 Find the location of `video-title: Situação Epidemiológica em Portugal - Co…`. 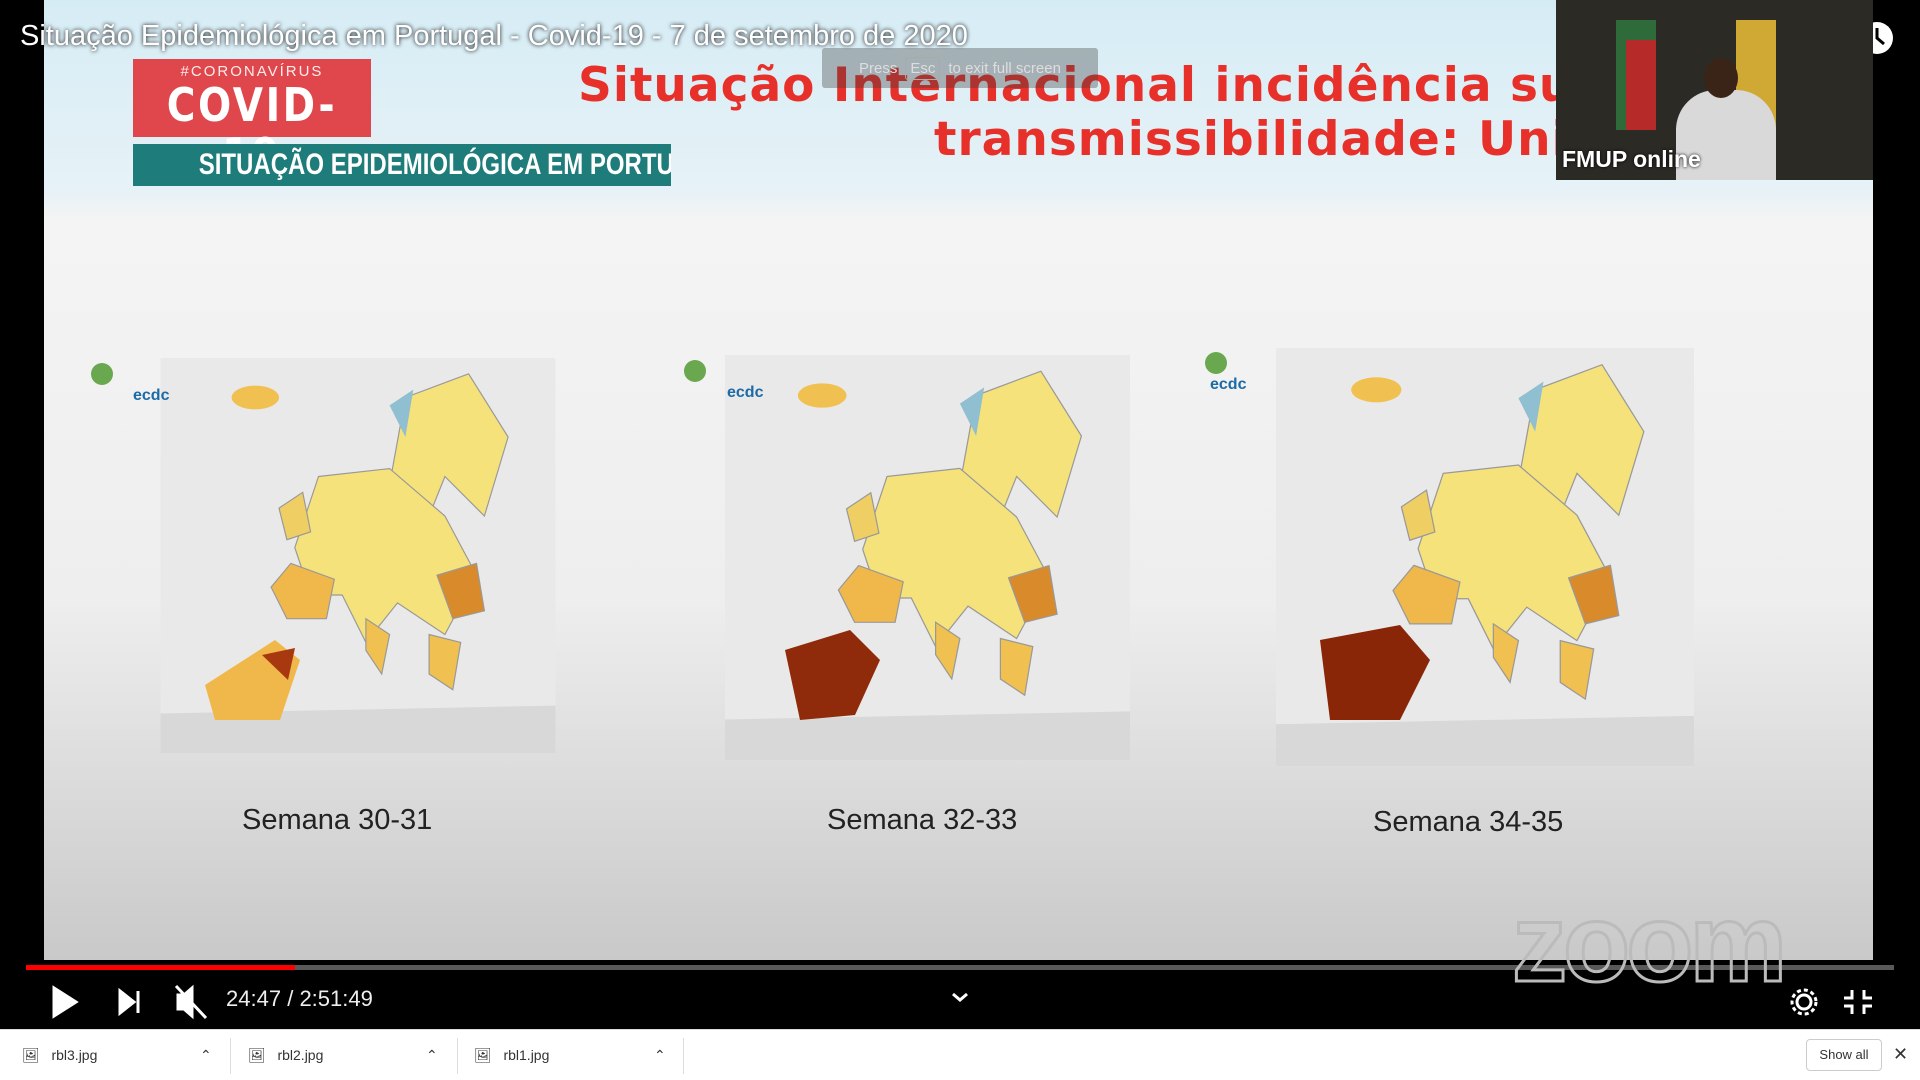

video-title: Situação Epidemiológica em Portugal - Co… is located at coordinates (494, 36).